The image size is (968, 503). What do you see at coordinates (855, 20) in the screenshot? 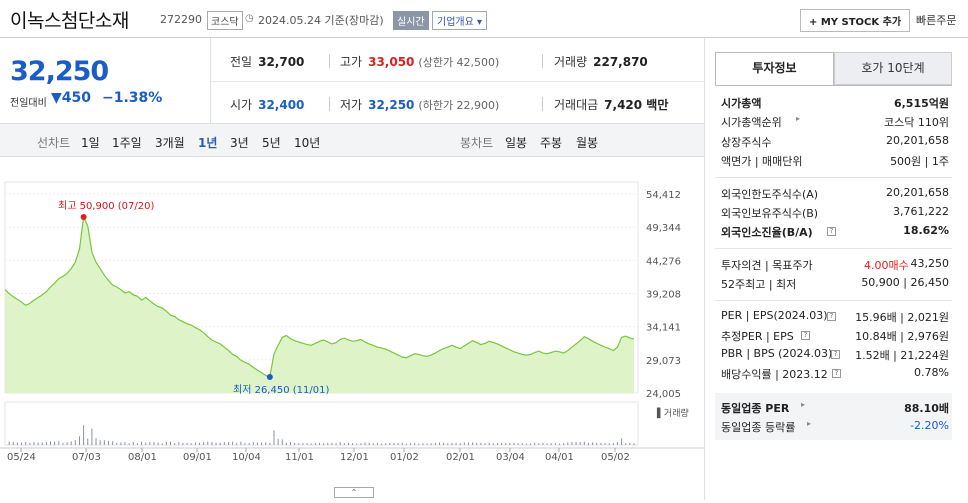
I see `my-stock-add-button: + MY STOCK 추가` at bounding box center [855, 20].